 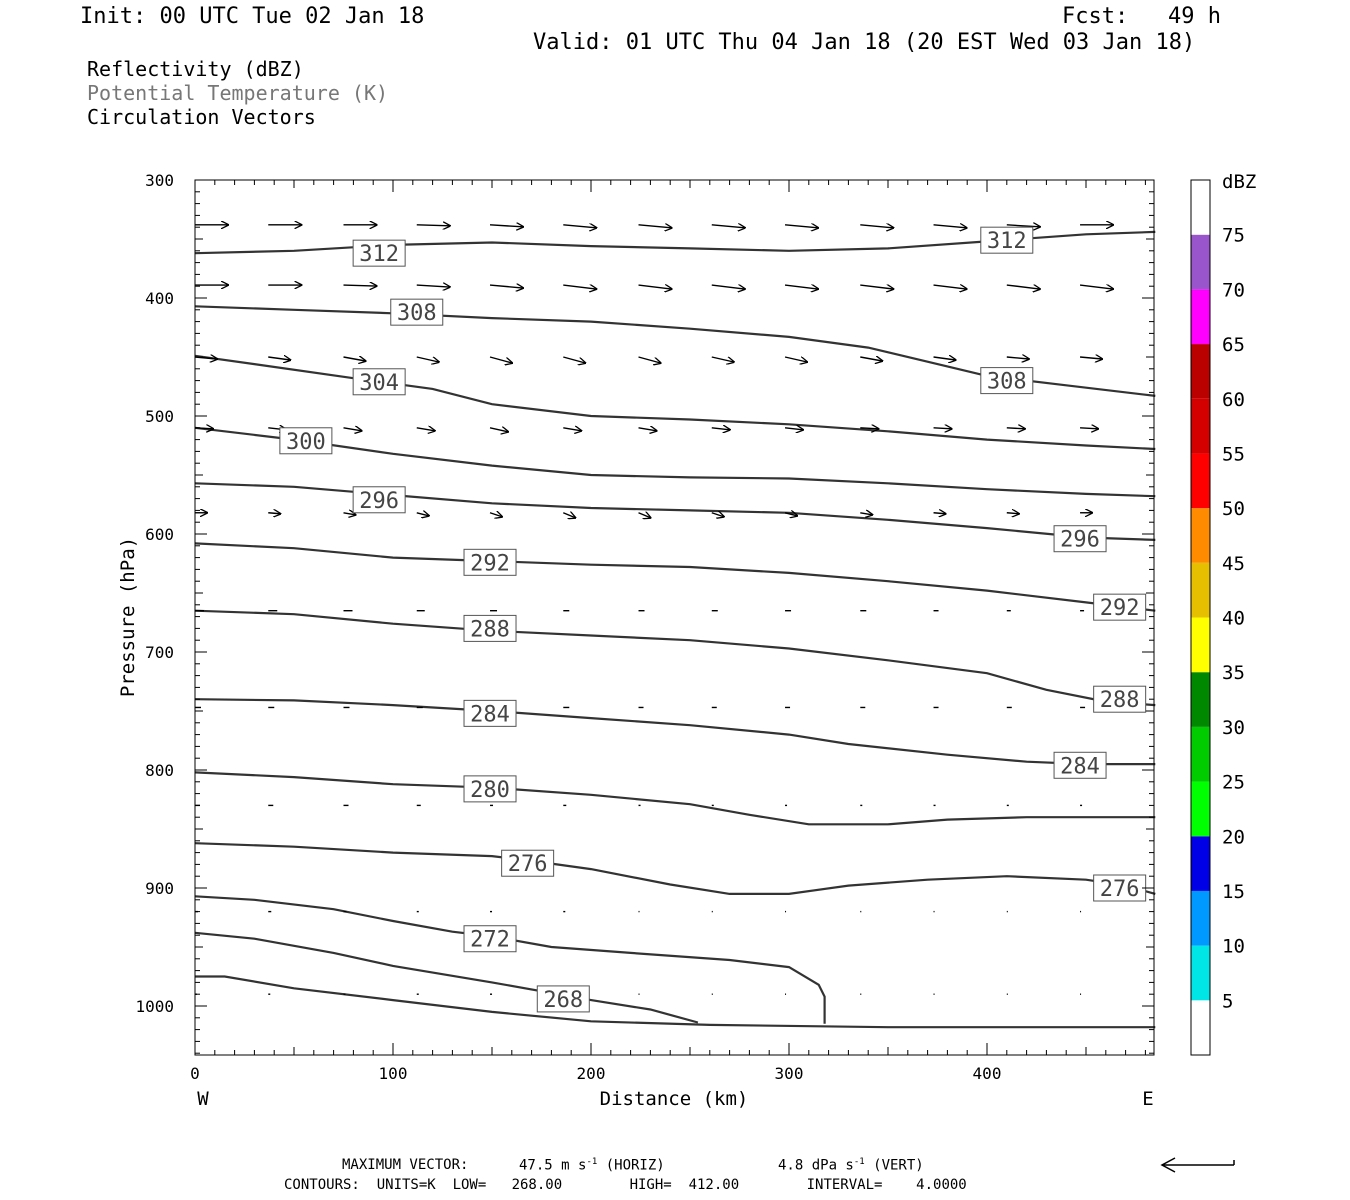 I want to click on x-tick-label: 100, so click(x=393, y=1073).